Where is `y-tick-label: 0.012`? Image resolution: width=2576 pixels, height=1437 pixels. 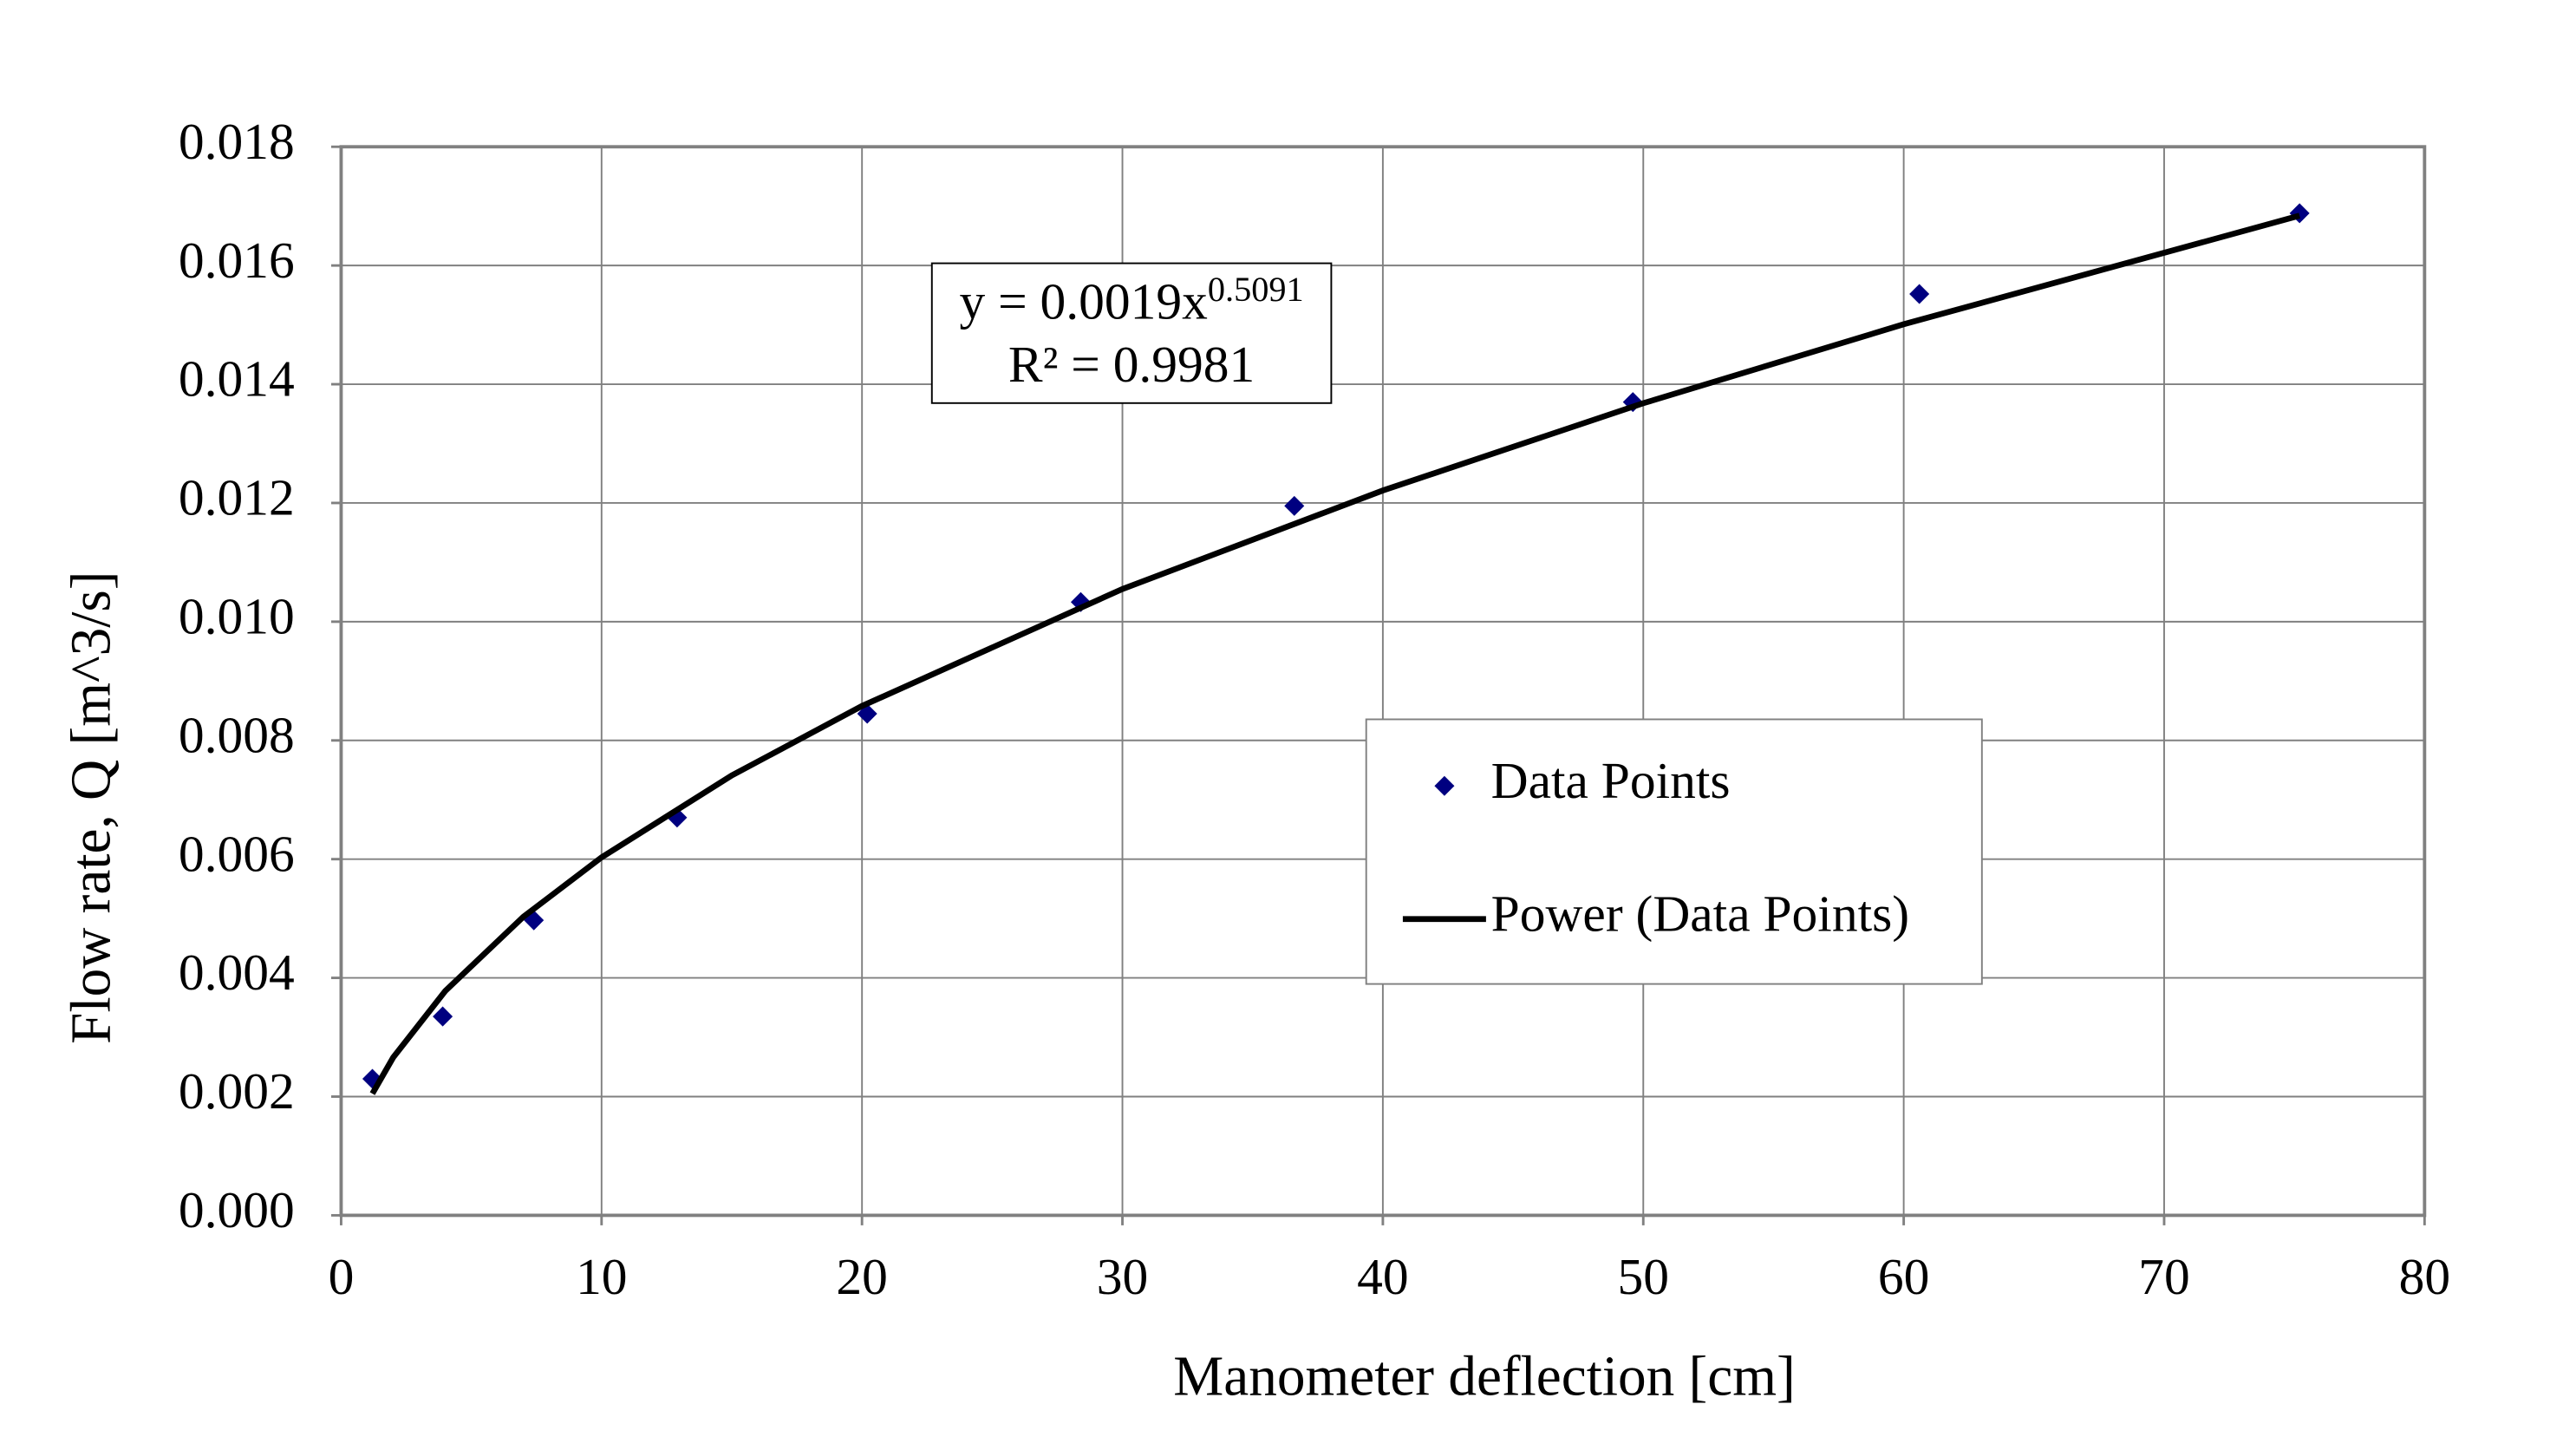 y-tick-label: 0.012 is located at coordinates (237, 497).